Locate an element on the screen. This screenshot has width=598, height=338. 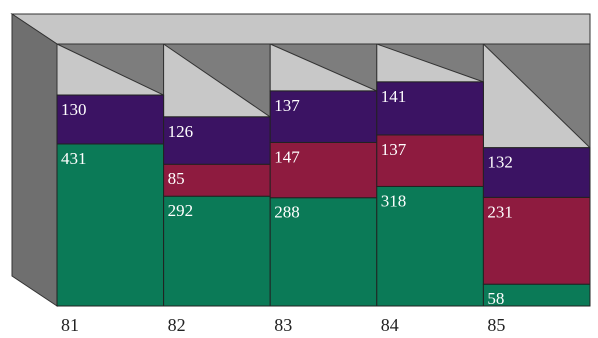
data-label-82-s1: 85 is located at coordinates (176, 178).